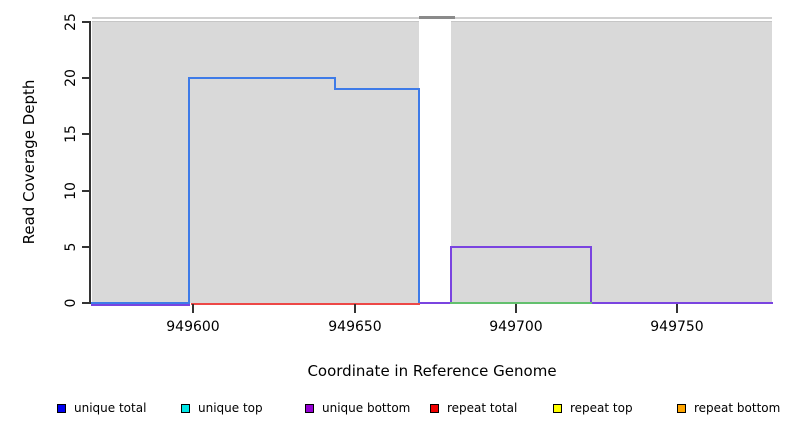 This screenshot has height=432, width=792. I want to click on legend-item-unique-bottom: unique bottom, so click(357, 408).